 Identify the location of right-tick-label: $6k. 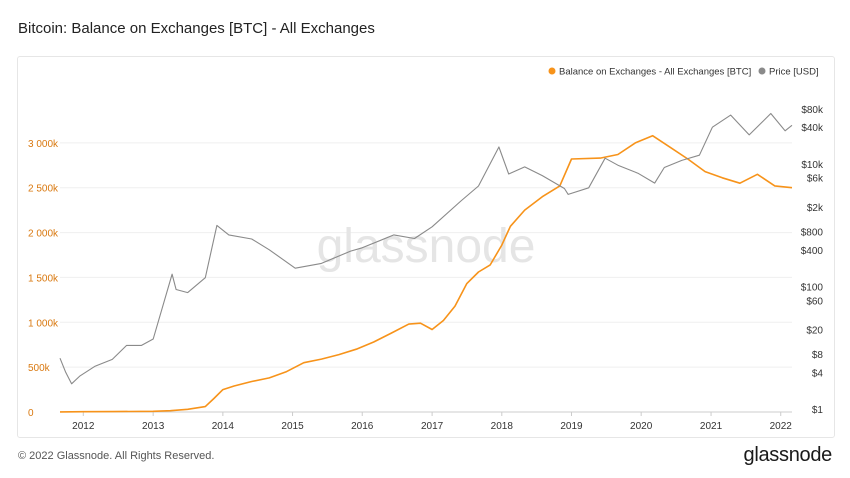
(815, 179).